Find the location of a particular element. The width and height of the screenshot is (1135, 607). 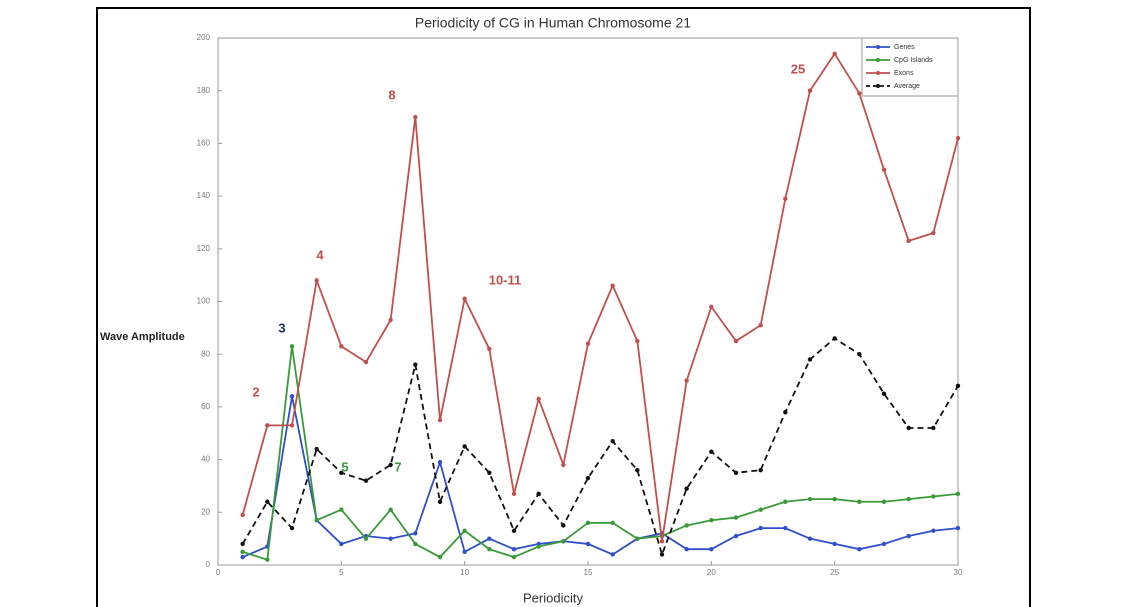

annotation: 5 is located at coordinates (344, 466).